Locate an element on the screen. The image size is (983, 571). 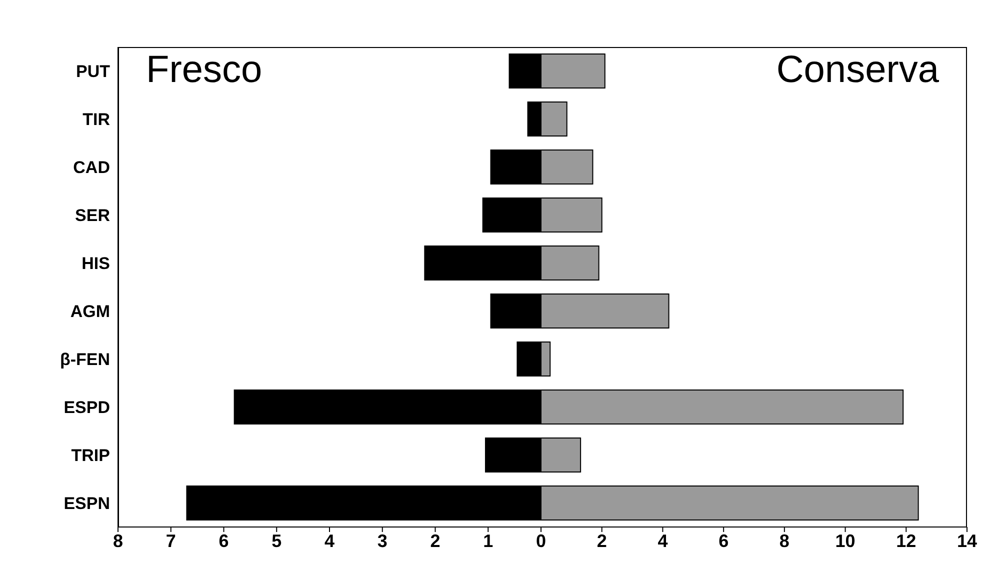
y-tick-label: SER is located at coordinates (92, 216).